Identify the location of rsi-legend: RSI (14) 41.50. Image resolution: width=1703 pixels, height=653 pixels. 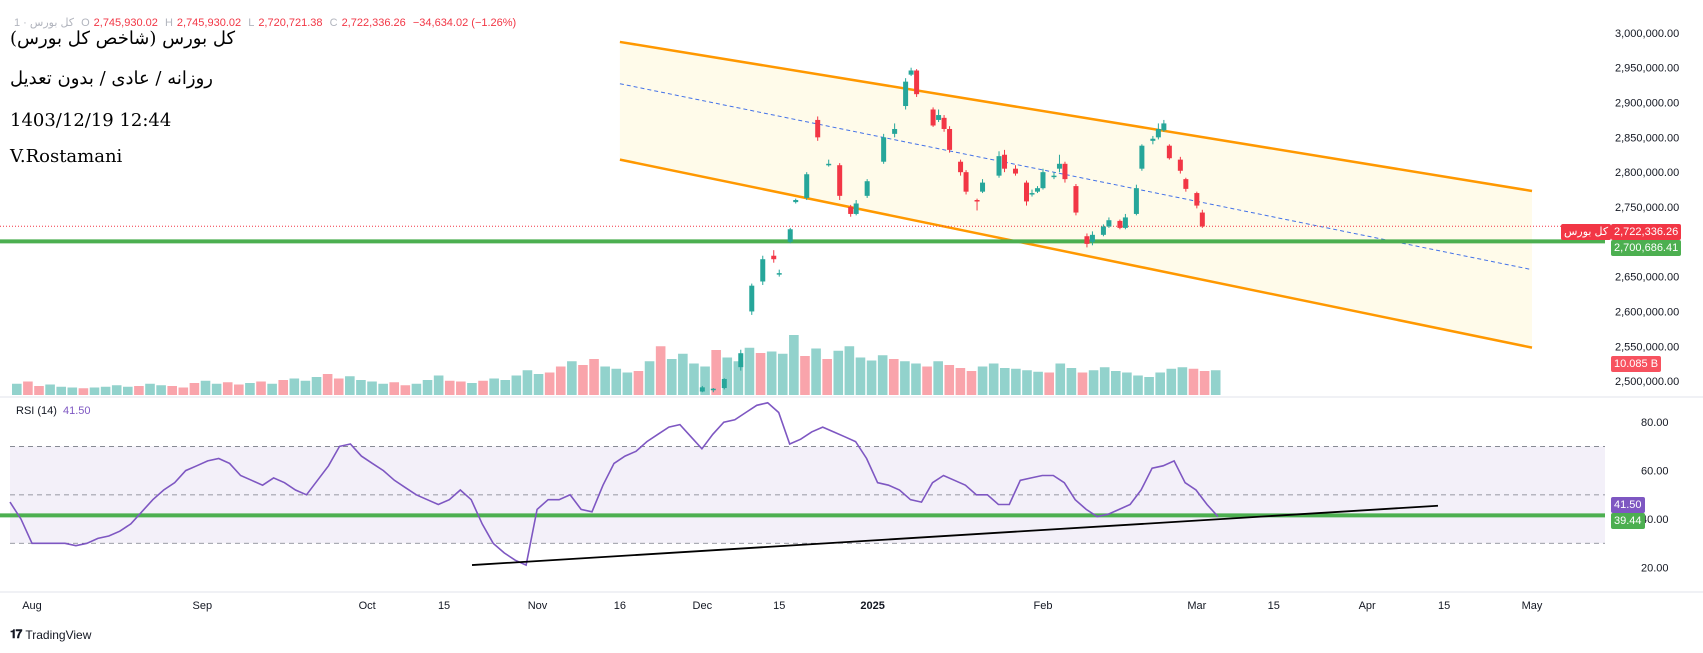
(53, 411).